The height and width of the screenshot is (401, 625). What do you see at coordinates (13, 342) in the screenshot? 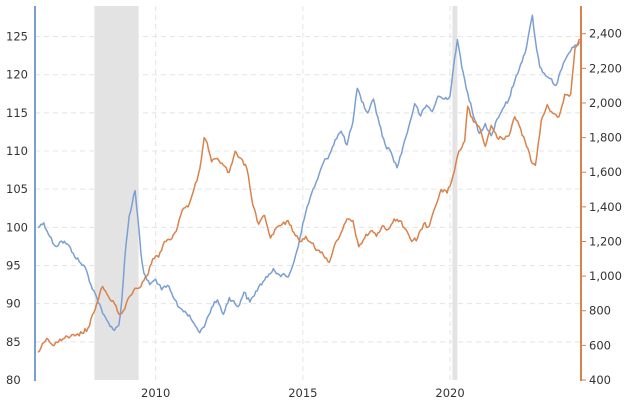
I see `left-tick-label: 85` at bounding box center [13, 342].